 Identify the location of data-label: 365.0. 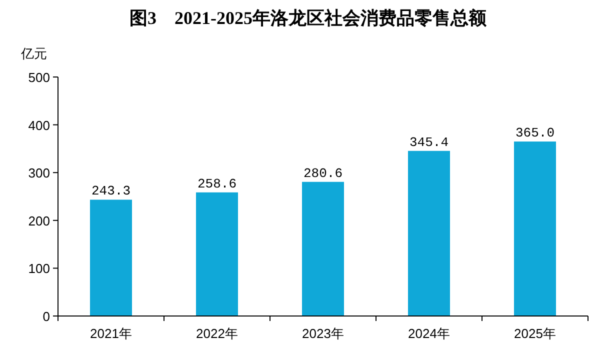
(535, 133).